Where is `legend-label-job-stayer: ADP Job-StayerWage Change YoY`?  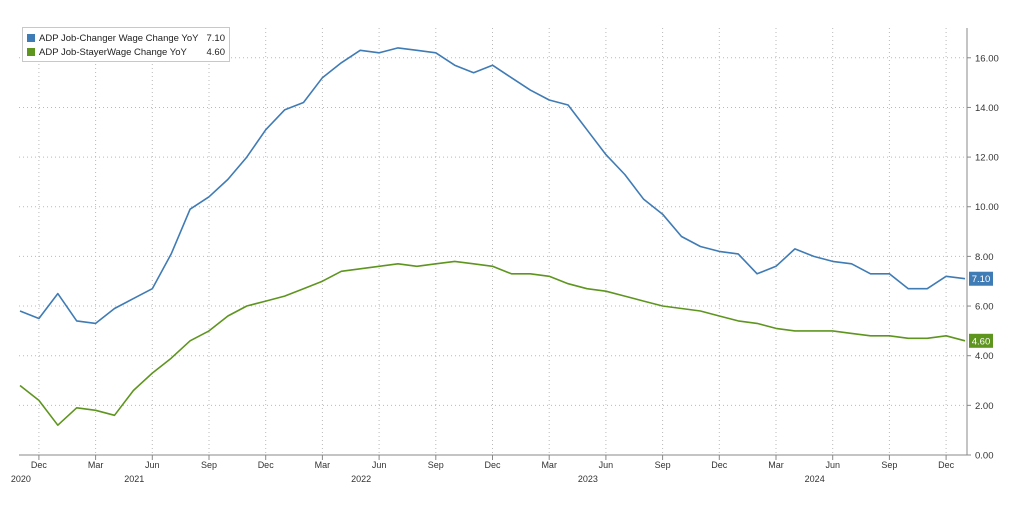 legend-label-job-stayer: ADP Job-StayerWage Change YoY is located at coordinates (113, 52).